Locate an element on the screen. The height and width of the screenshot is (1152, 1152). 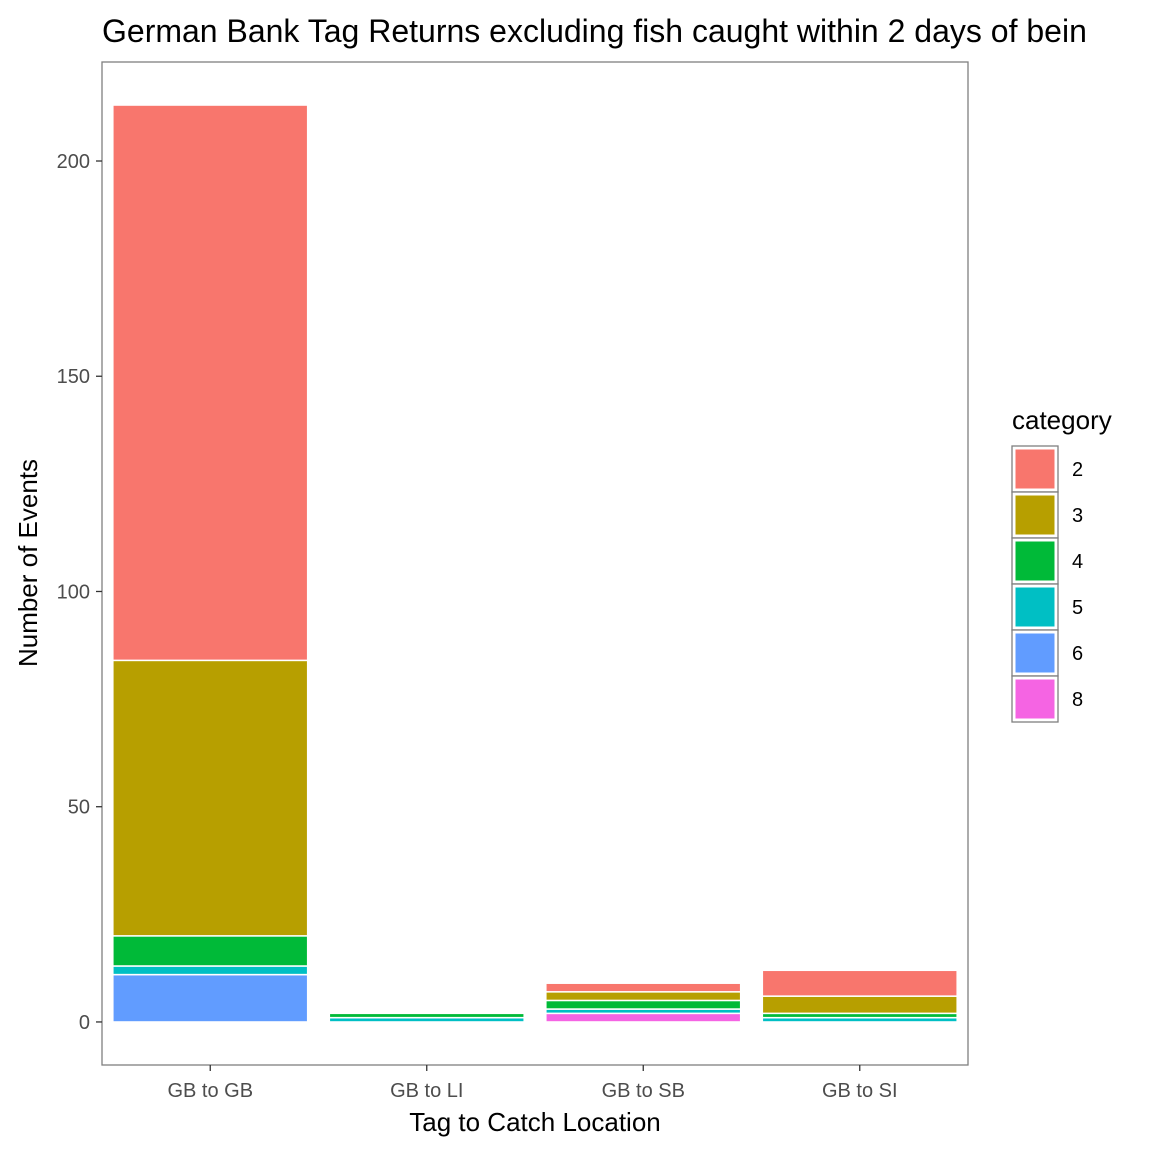
legend-label-8: 8 is located at coordinates (1077, 700).